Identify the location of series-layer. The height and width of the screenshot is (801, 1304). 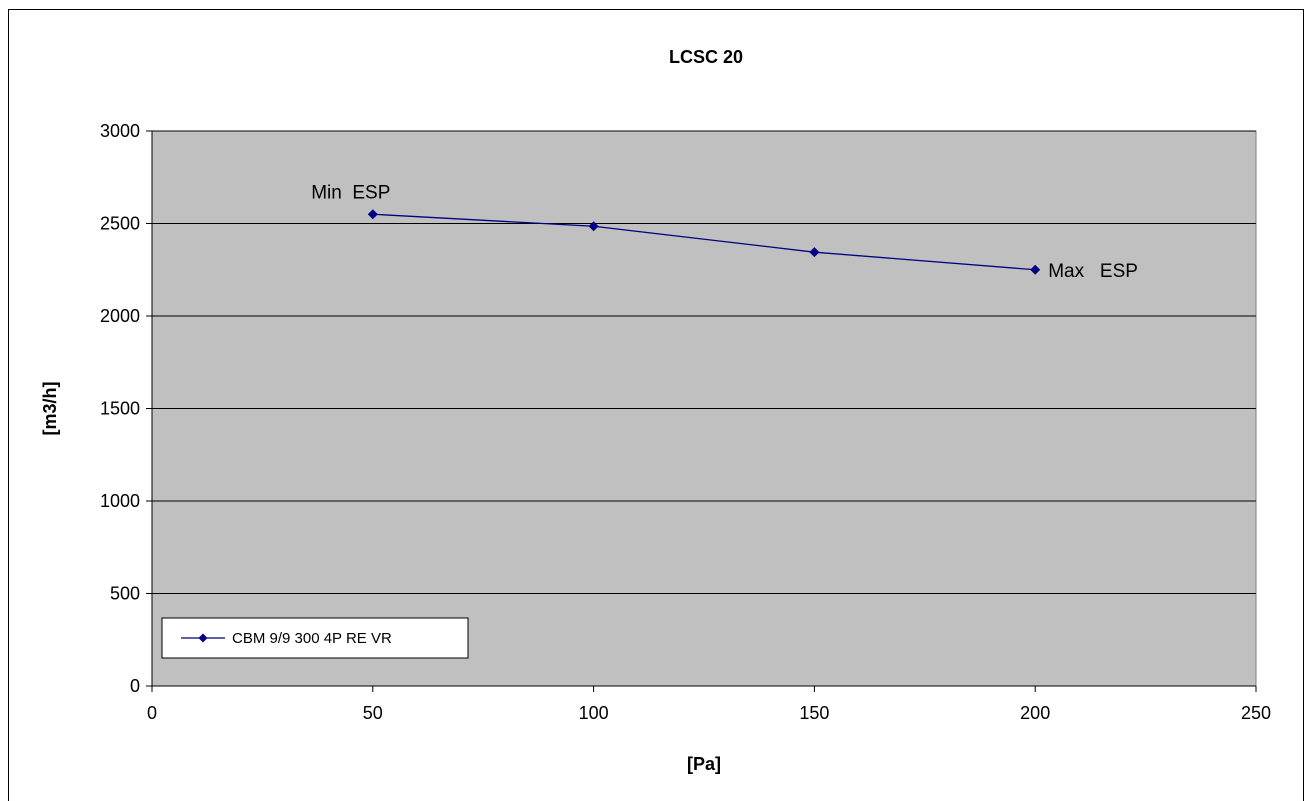
(704, 242).